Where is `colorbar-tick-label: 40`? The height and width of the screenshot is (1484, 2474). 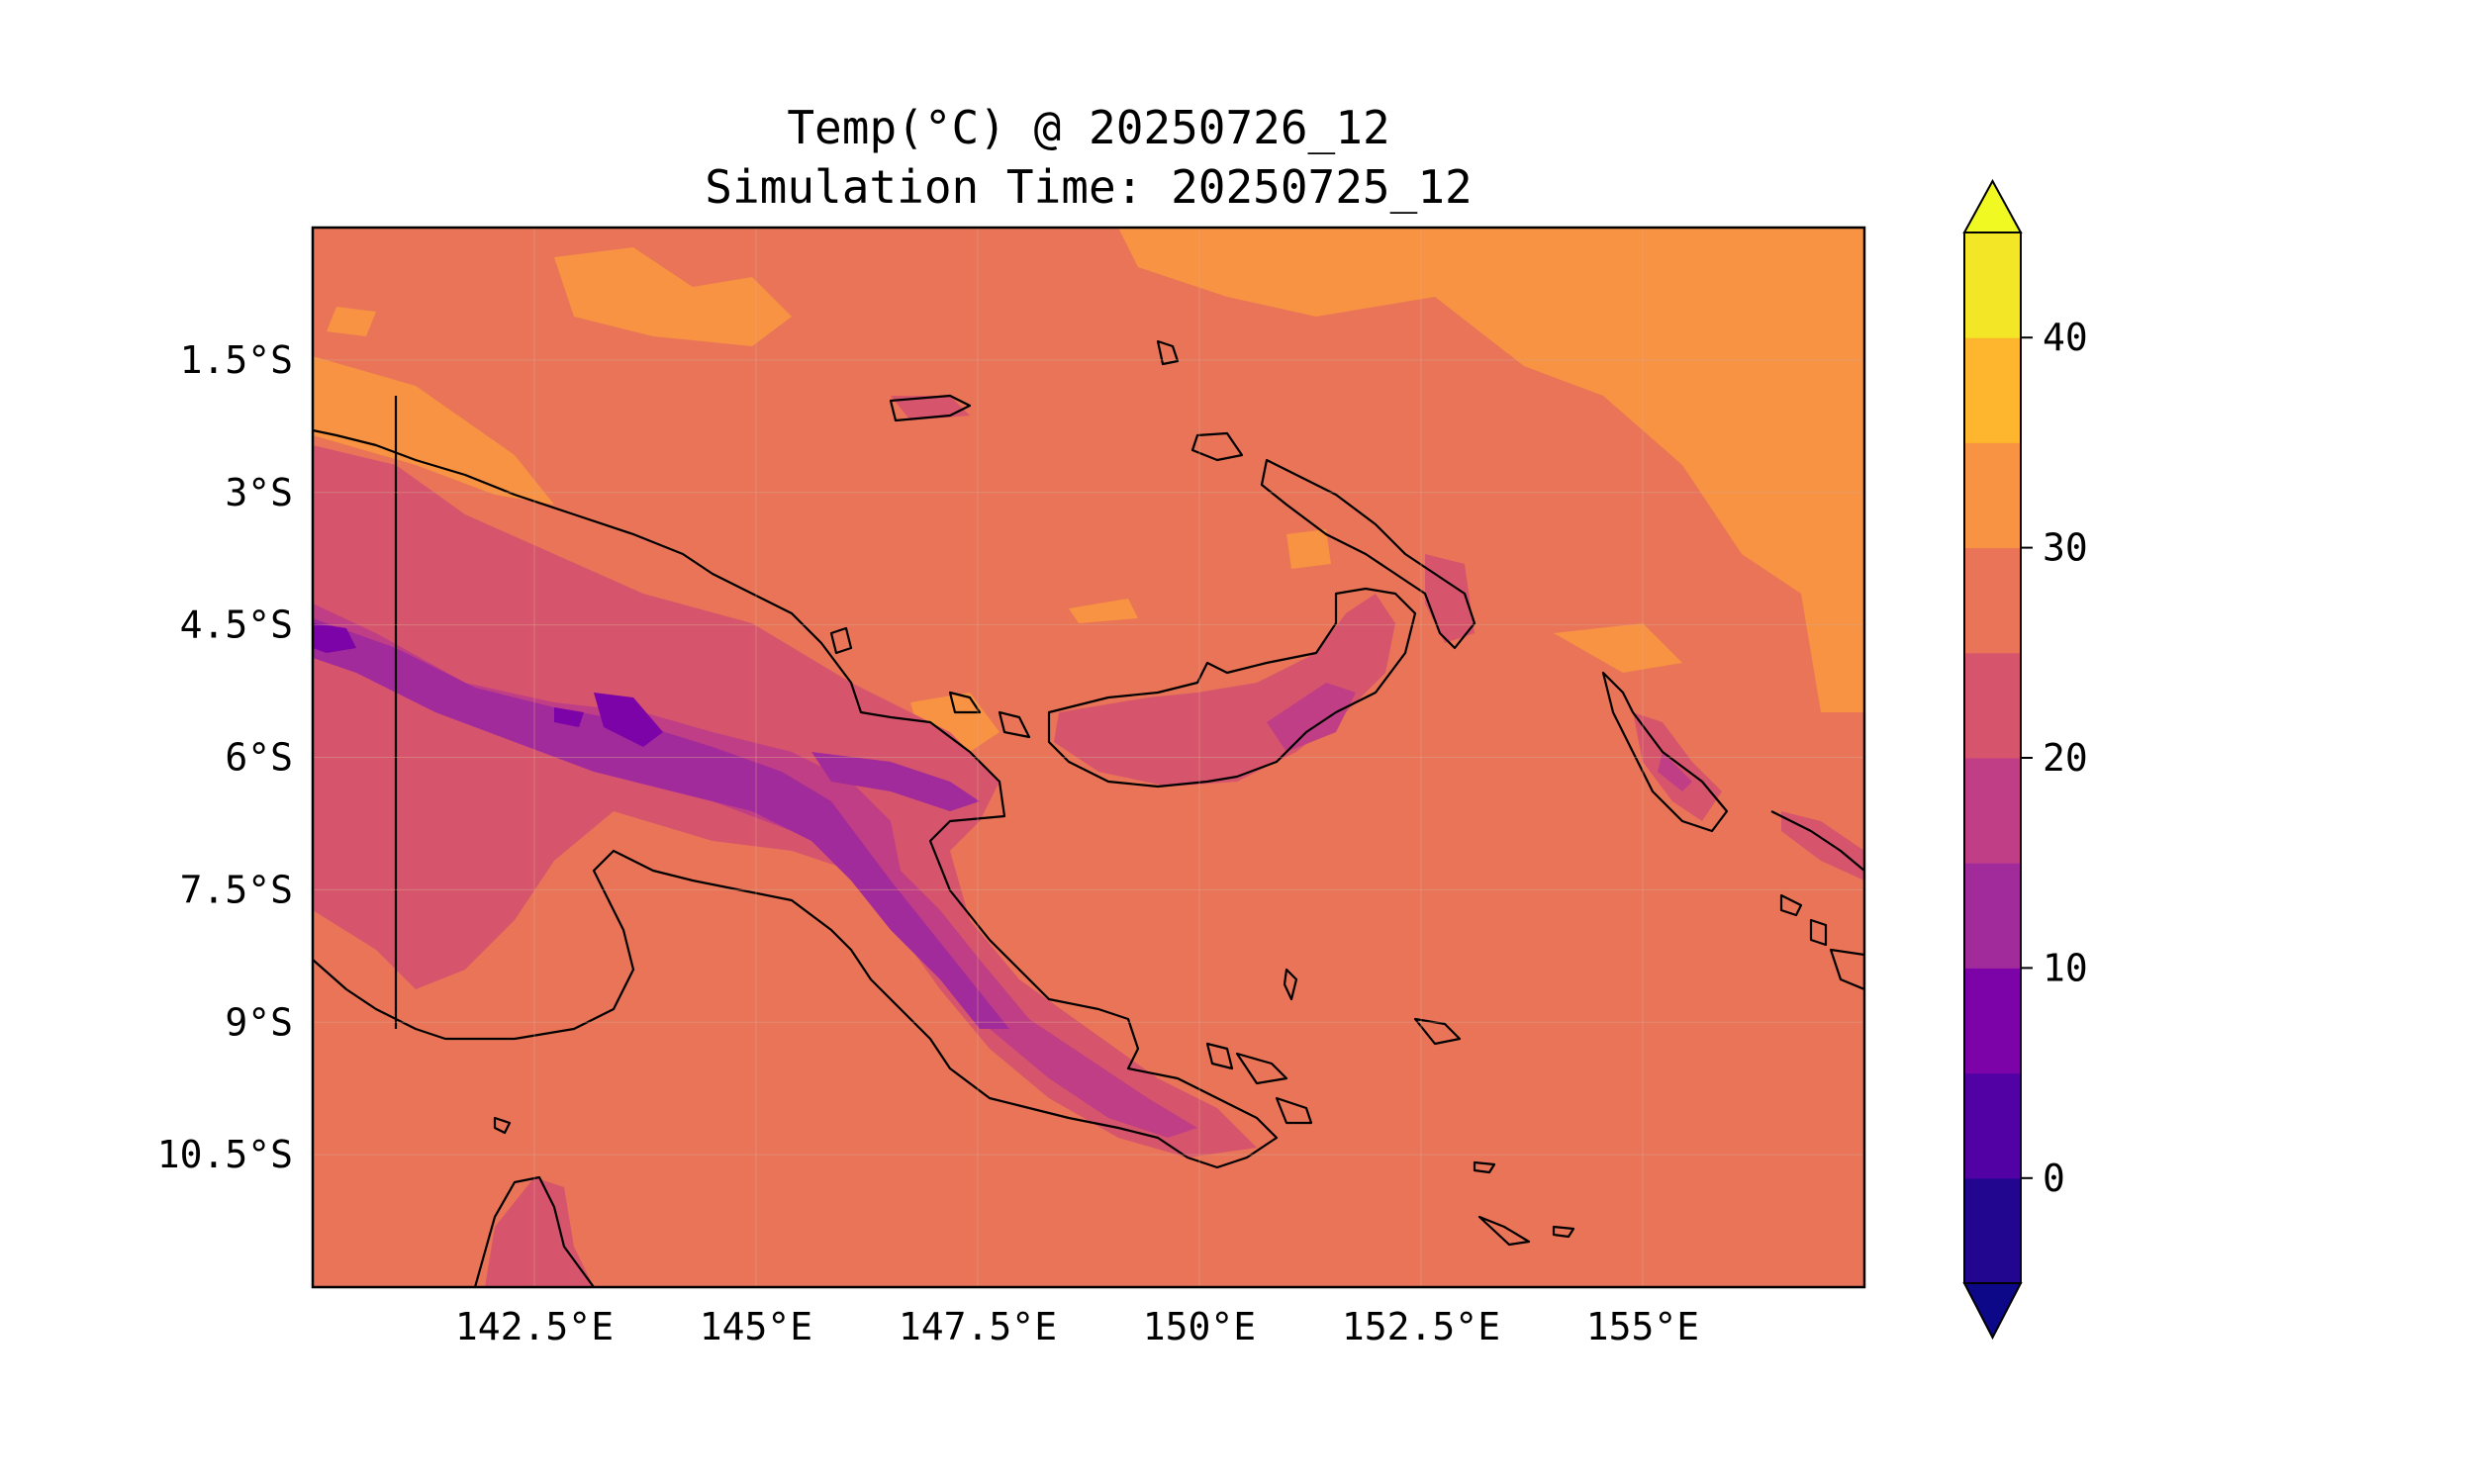 colorbar-tick-label: 40 is located at coordinates (2065, 337).